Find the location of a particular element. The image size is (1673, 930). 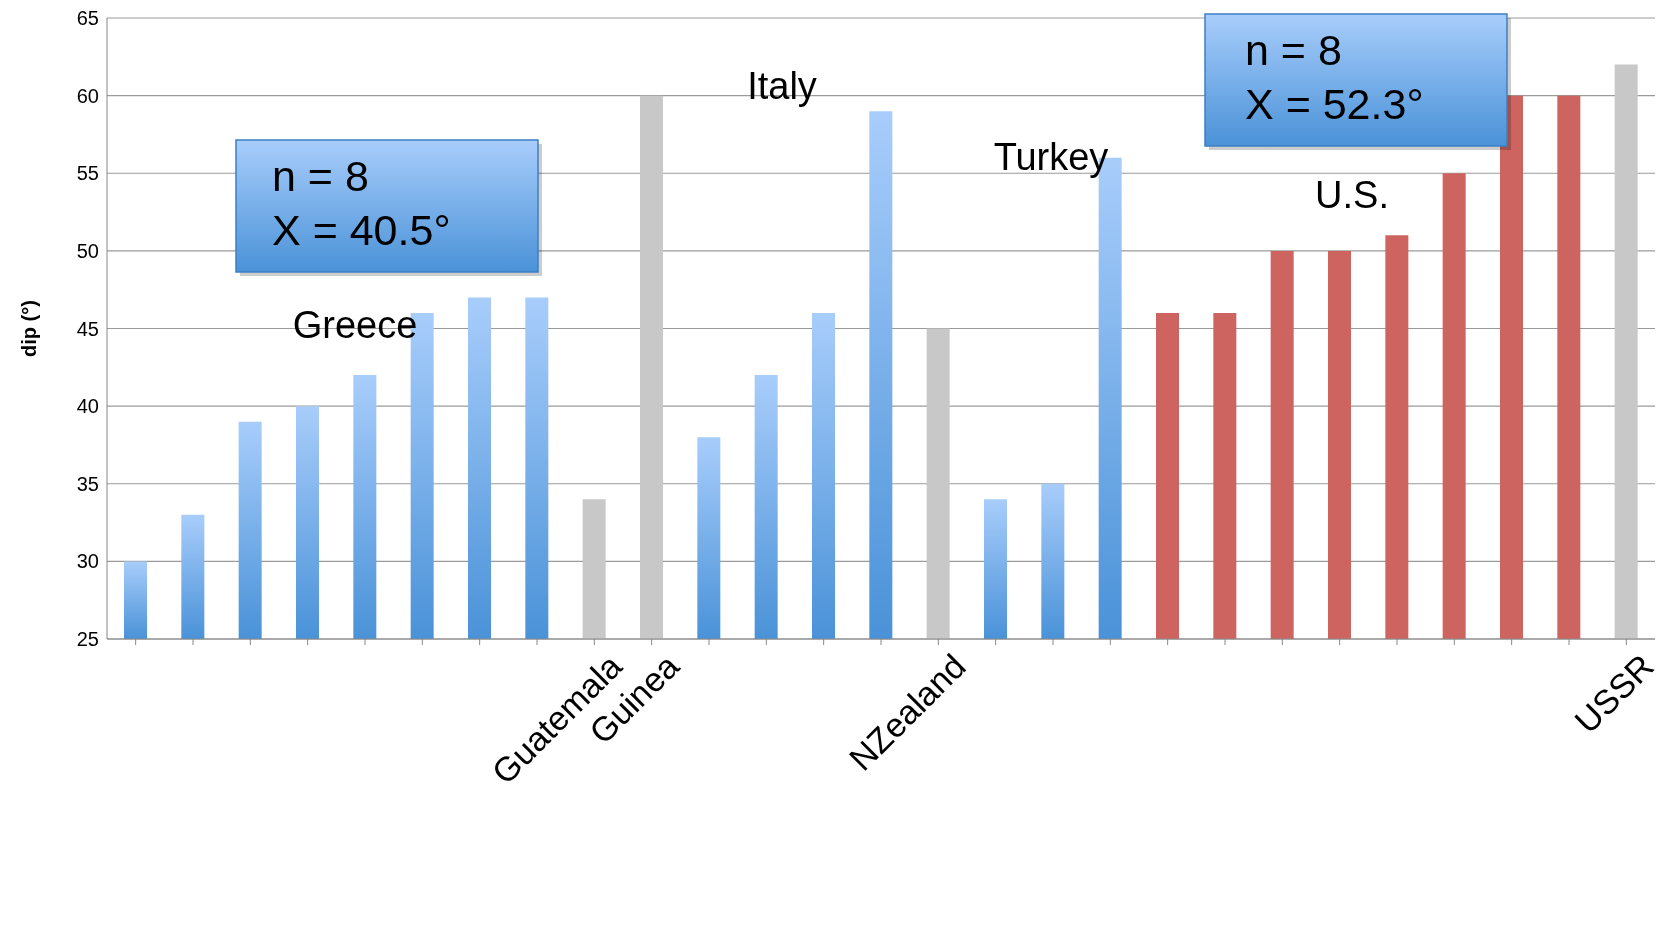

y-tick-label: 30 is located at coordinates (87, 561).